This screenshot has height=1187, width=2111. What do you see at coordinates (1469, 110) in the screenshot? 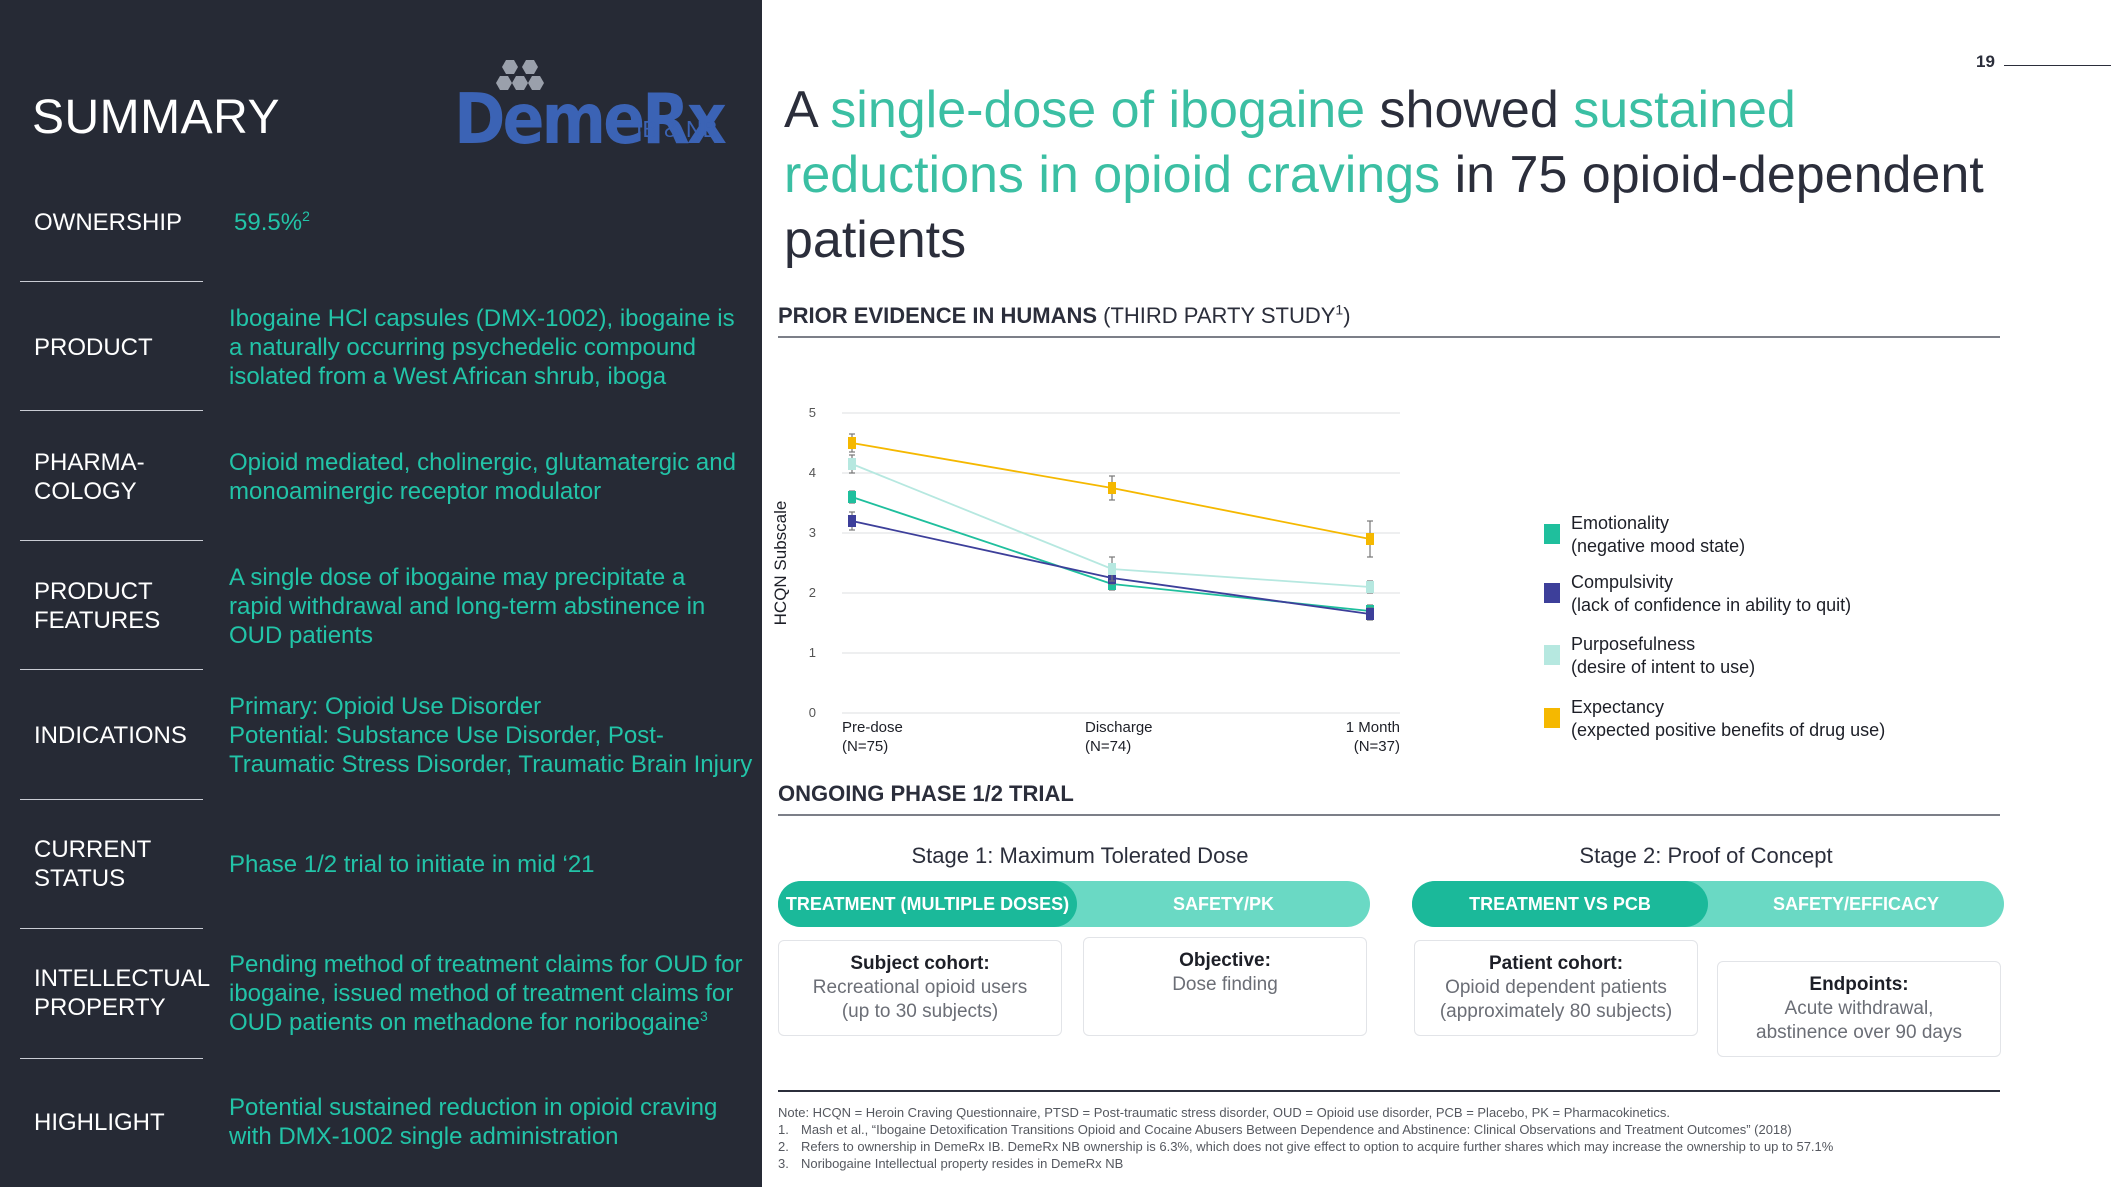
I see `headline-text: showed` at bounding box center [1469, 110].